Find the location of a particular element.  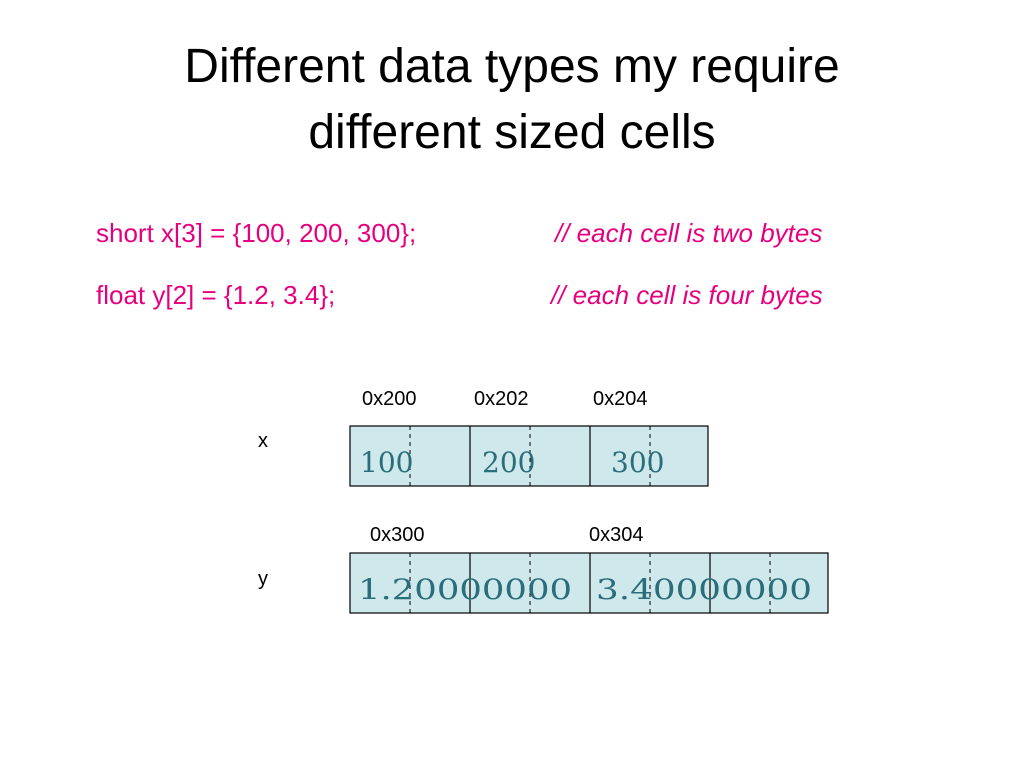

code-comment: // each cell is two bytes is located at coordinates (687, 233).